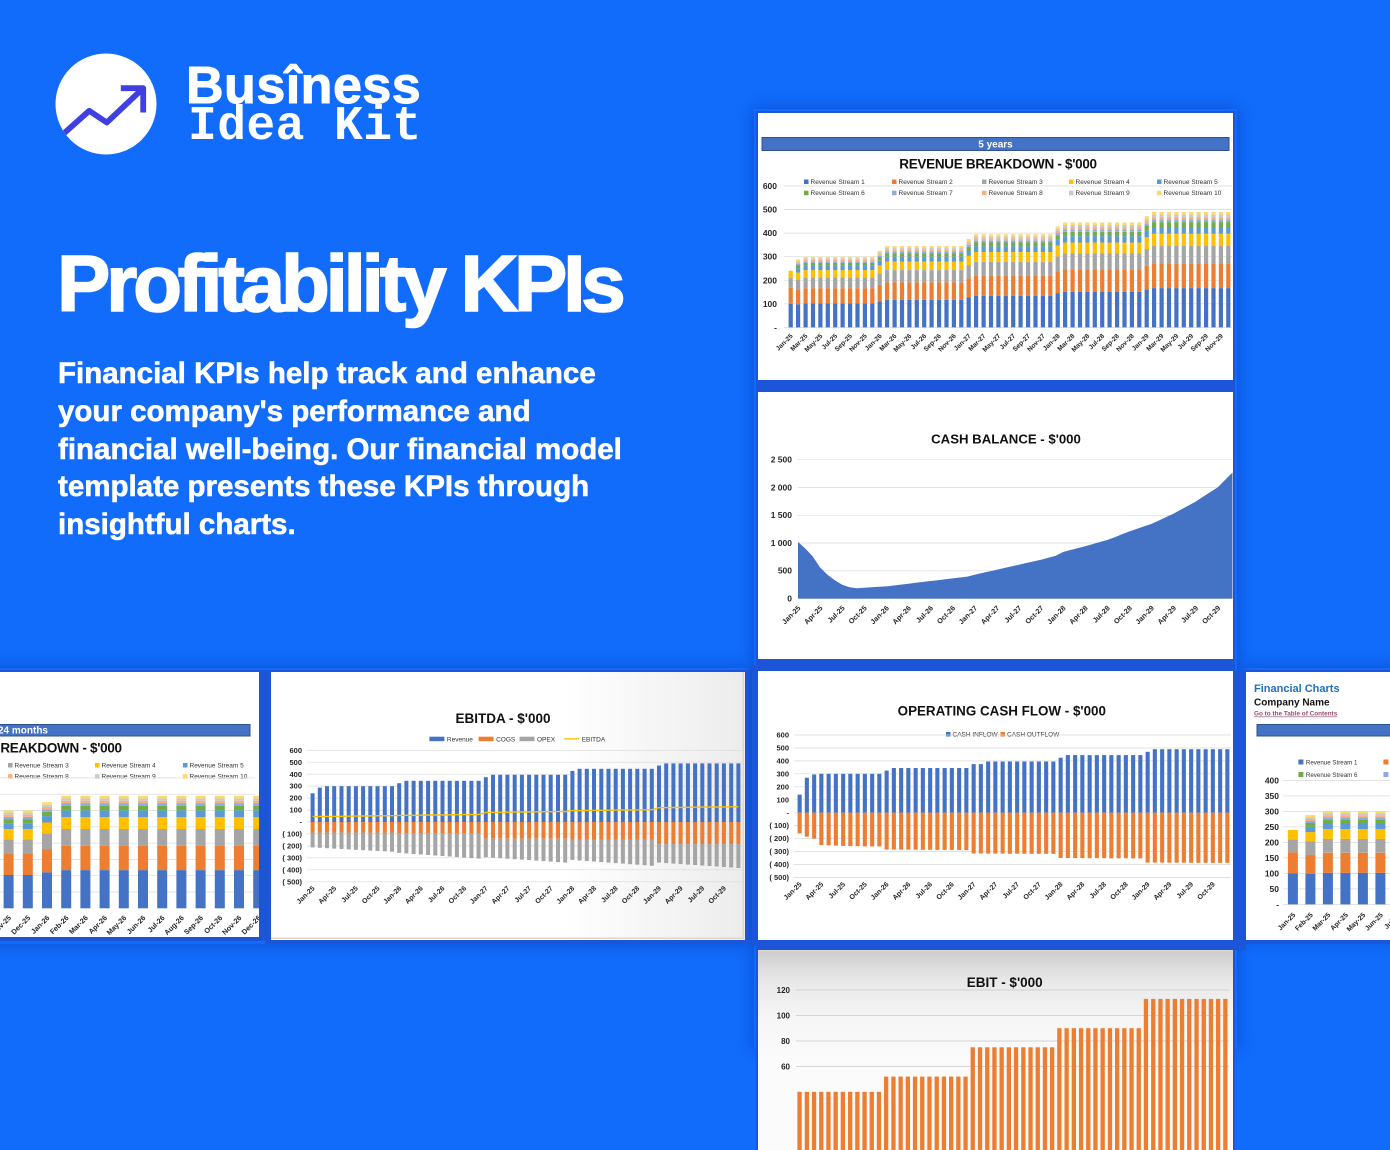 Image resolution: width=1390 pixels, height=1150 pixels. I want to click on svg-text: May-25, so click(1356, 923).